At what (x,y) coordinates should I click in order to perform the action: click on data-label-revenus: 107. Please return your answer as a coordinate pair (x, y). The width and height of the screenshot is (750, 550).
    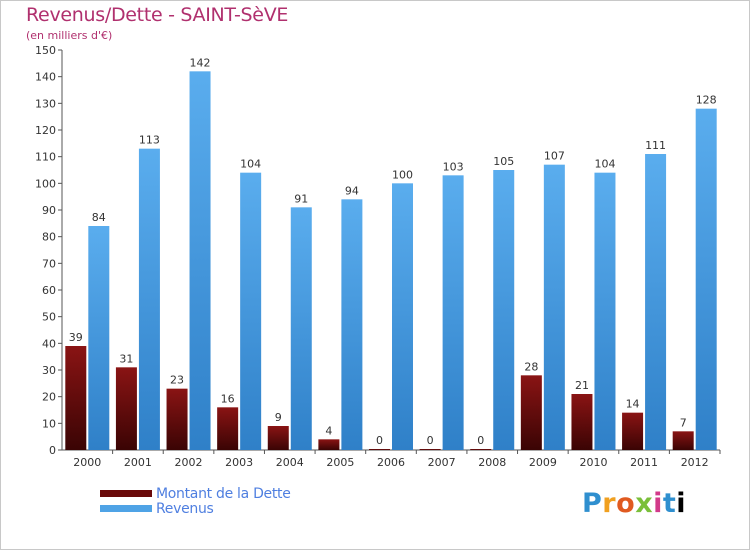
    Looking at the image, I should click on (554, 156).